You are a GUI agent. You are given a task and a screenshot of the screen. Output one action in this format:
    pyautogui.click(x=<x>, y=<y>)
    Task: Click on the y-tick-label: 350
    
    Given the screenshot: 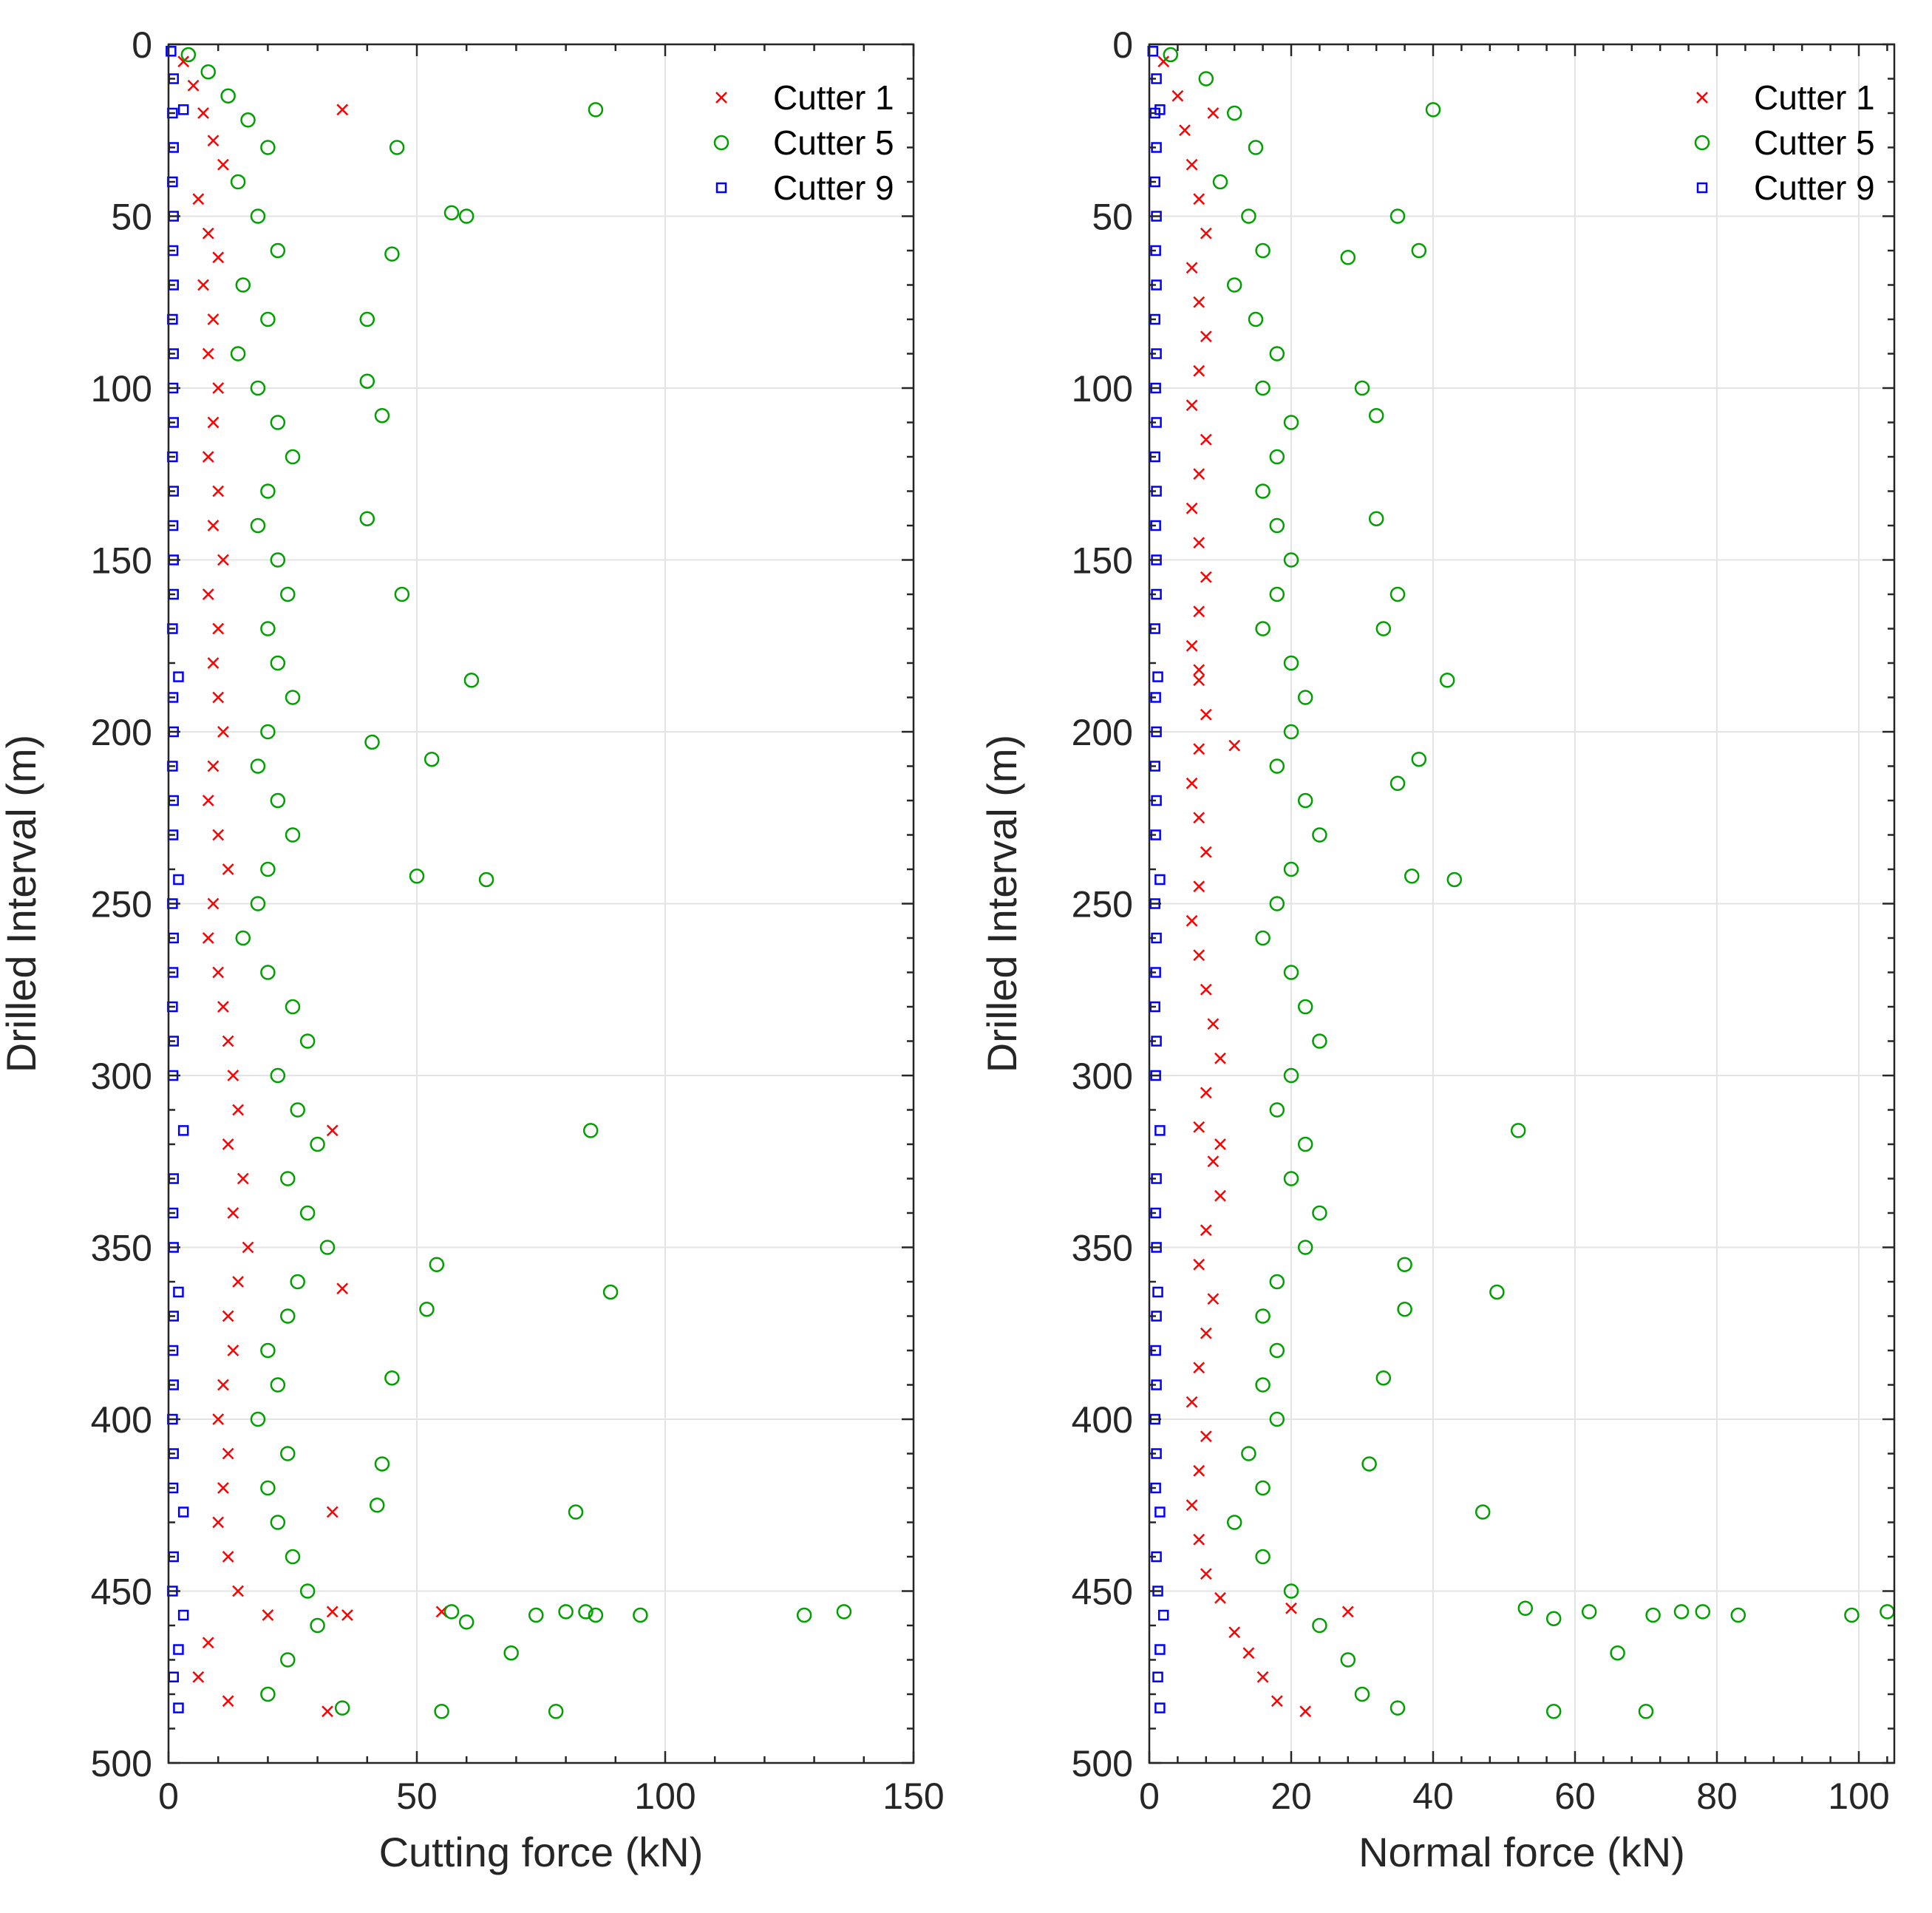 What is the action you would take?
    pyautogui.click(x=121, y=1248)
    